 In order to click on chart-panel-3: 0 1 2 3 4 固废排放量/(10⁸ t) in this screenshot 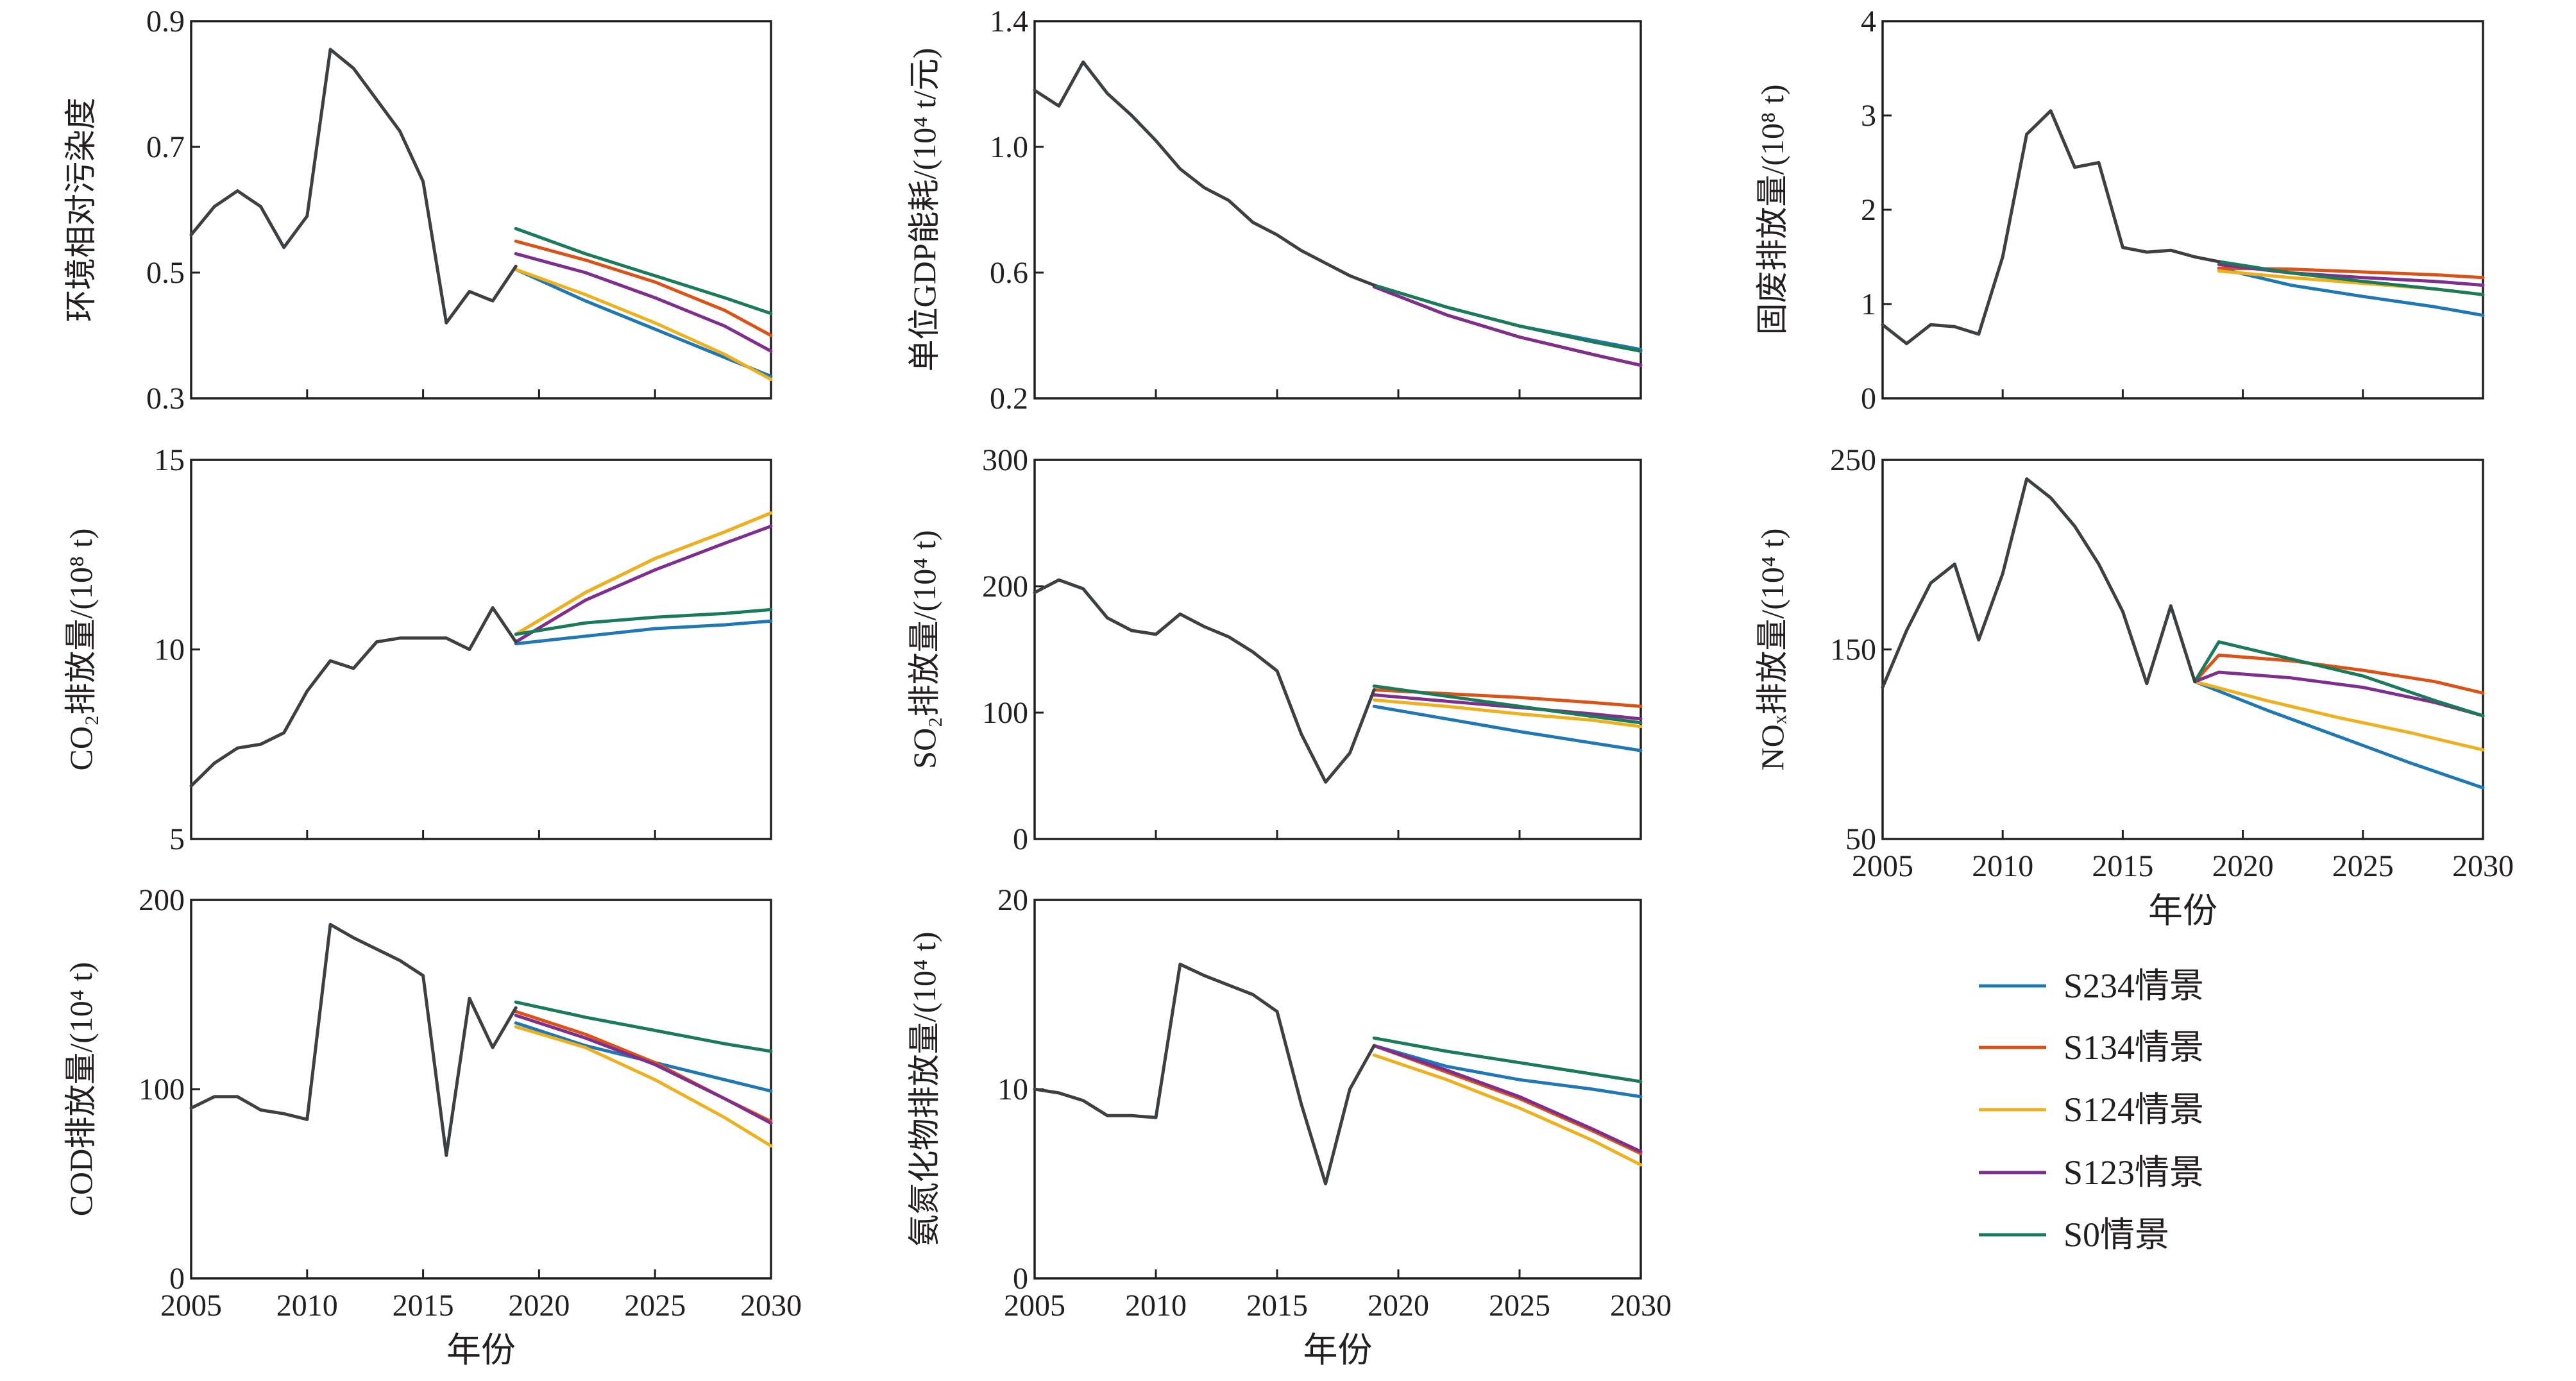, I will do `click(2119, 210)`.